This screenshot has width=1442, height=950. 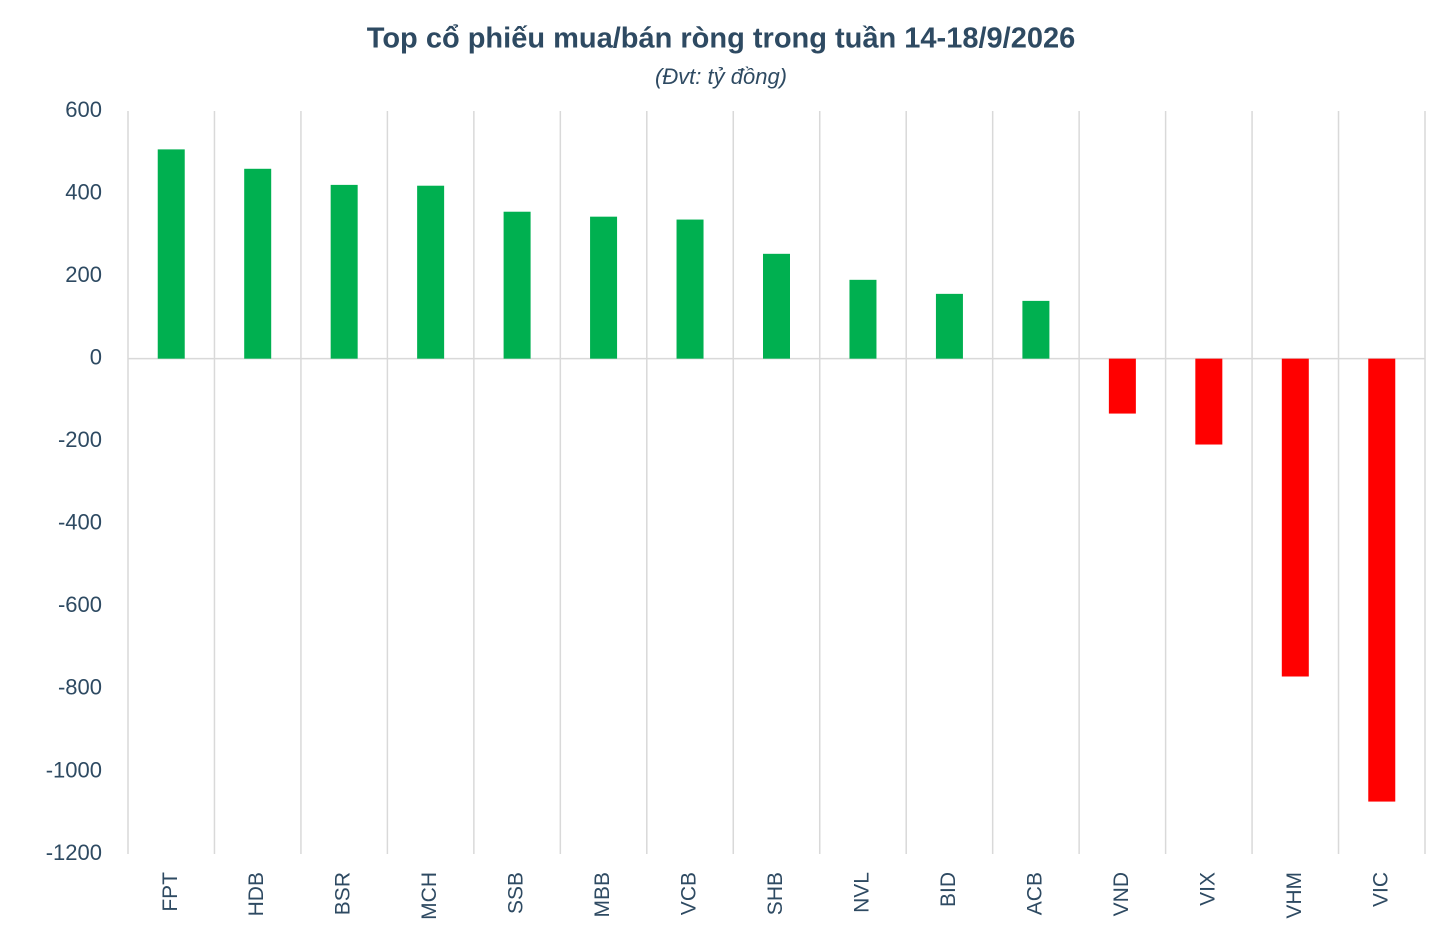 What do you see at coordinates (83, 274) in the screenshot?
I see `y-tick-label: 200` at bounding box center [83, 274].